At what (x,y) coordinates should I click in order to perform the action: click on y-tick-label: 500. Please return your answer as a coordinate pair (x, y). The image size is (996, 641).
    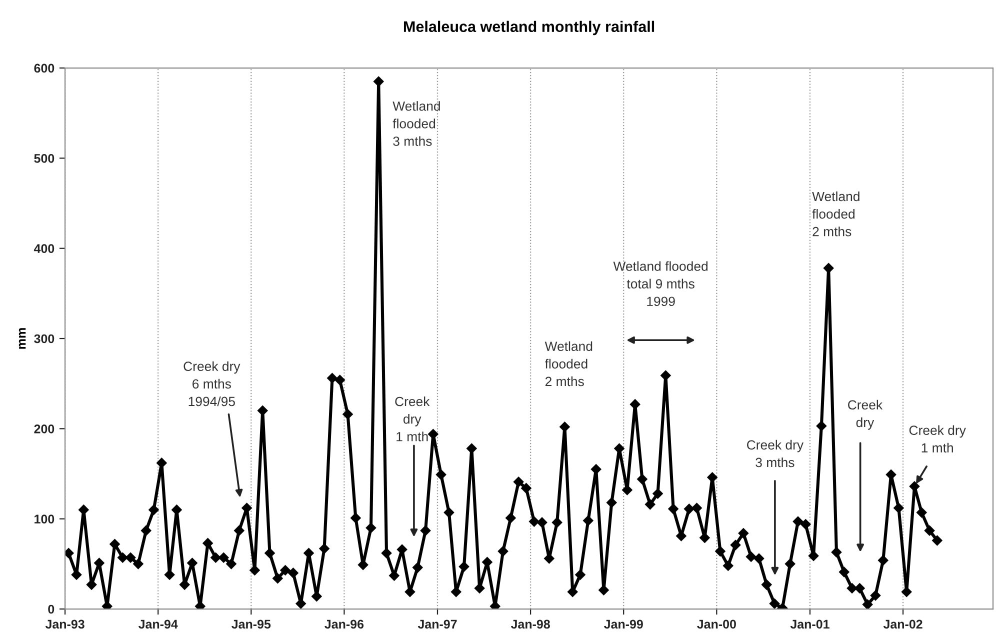
    Looking at the image, I should click on (44, 158).